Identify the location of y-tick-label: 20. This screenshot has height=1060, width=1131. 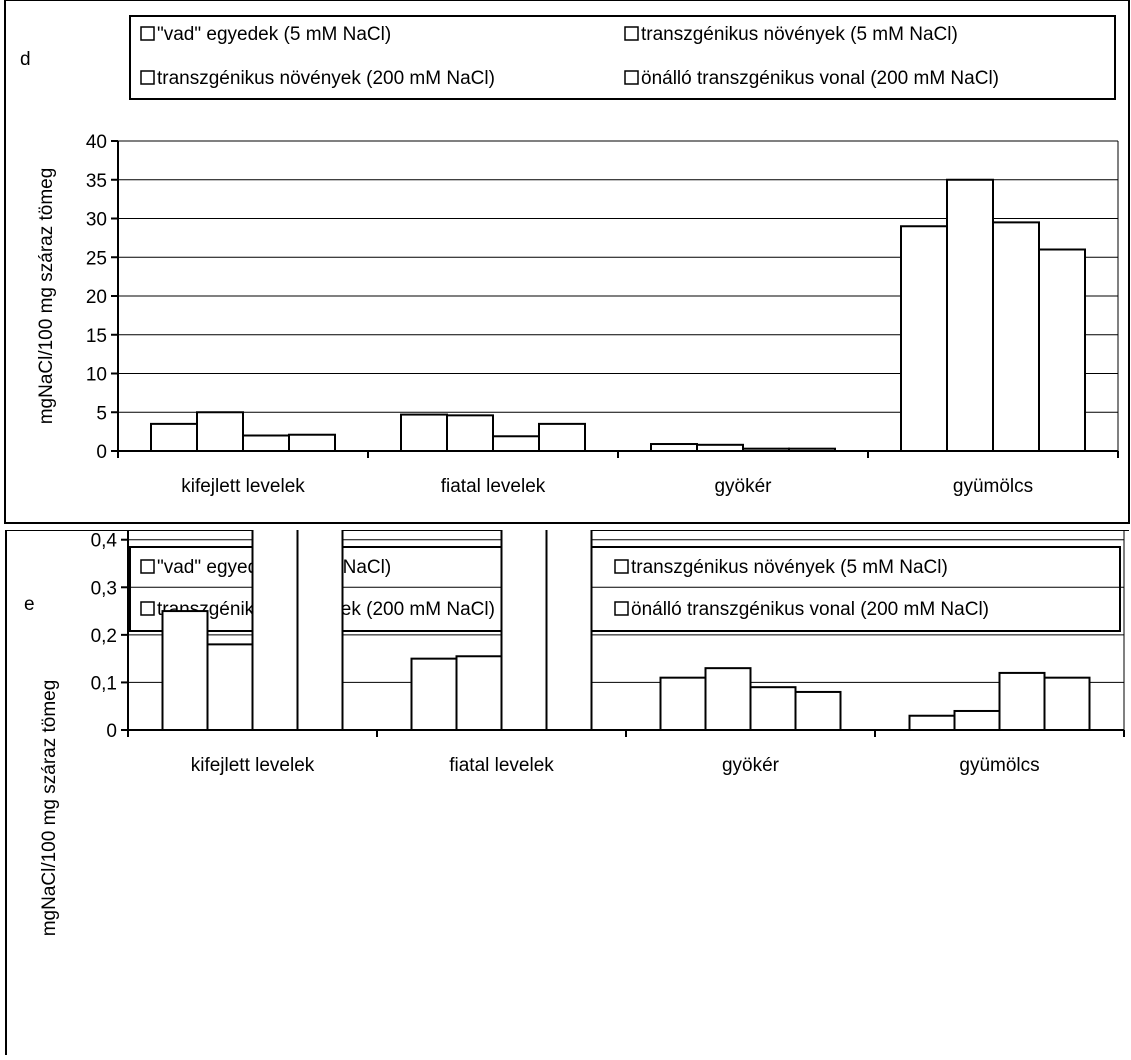
(96, 297).